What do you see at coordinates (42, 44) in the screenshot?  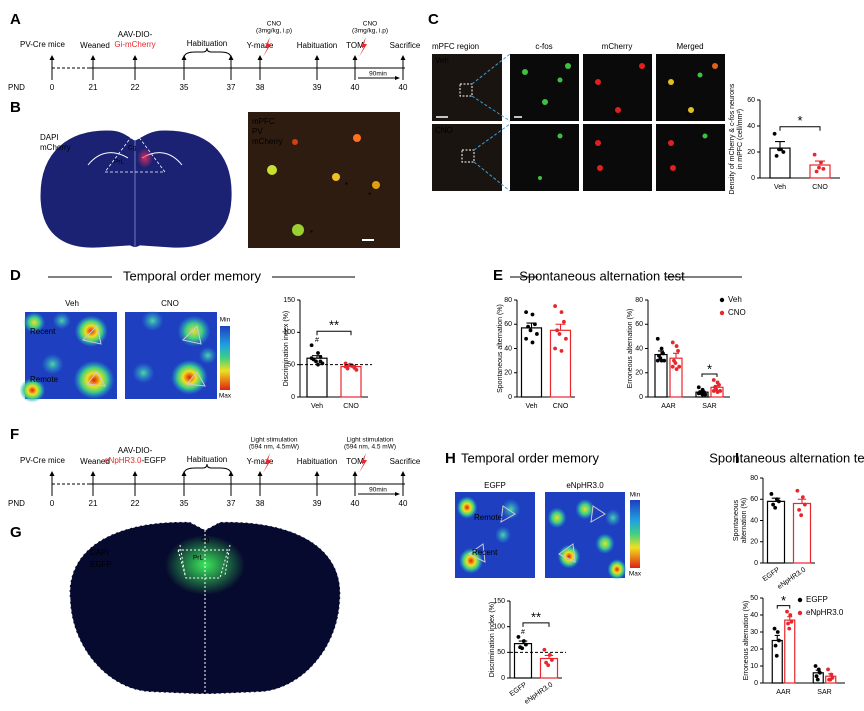 I see `strain: PV-Cre mice` at bounding box center [42, 44].